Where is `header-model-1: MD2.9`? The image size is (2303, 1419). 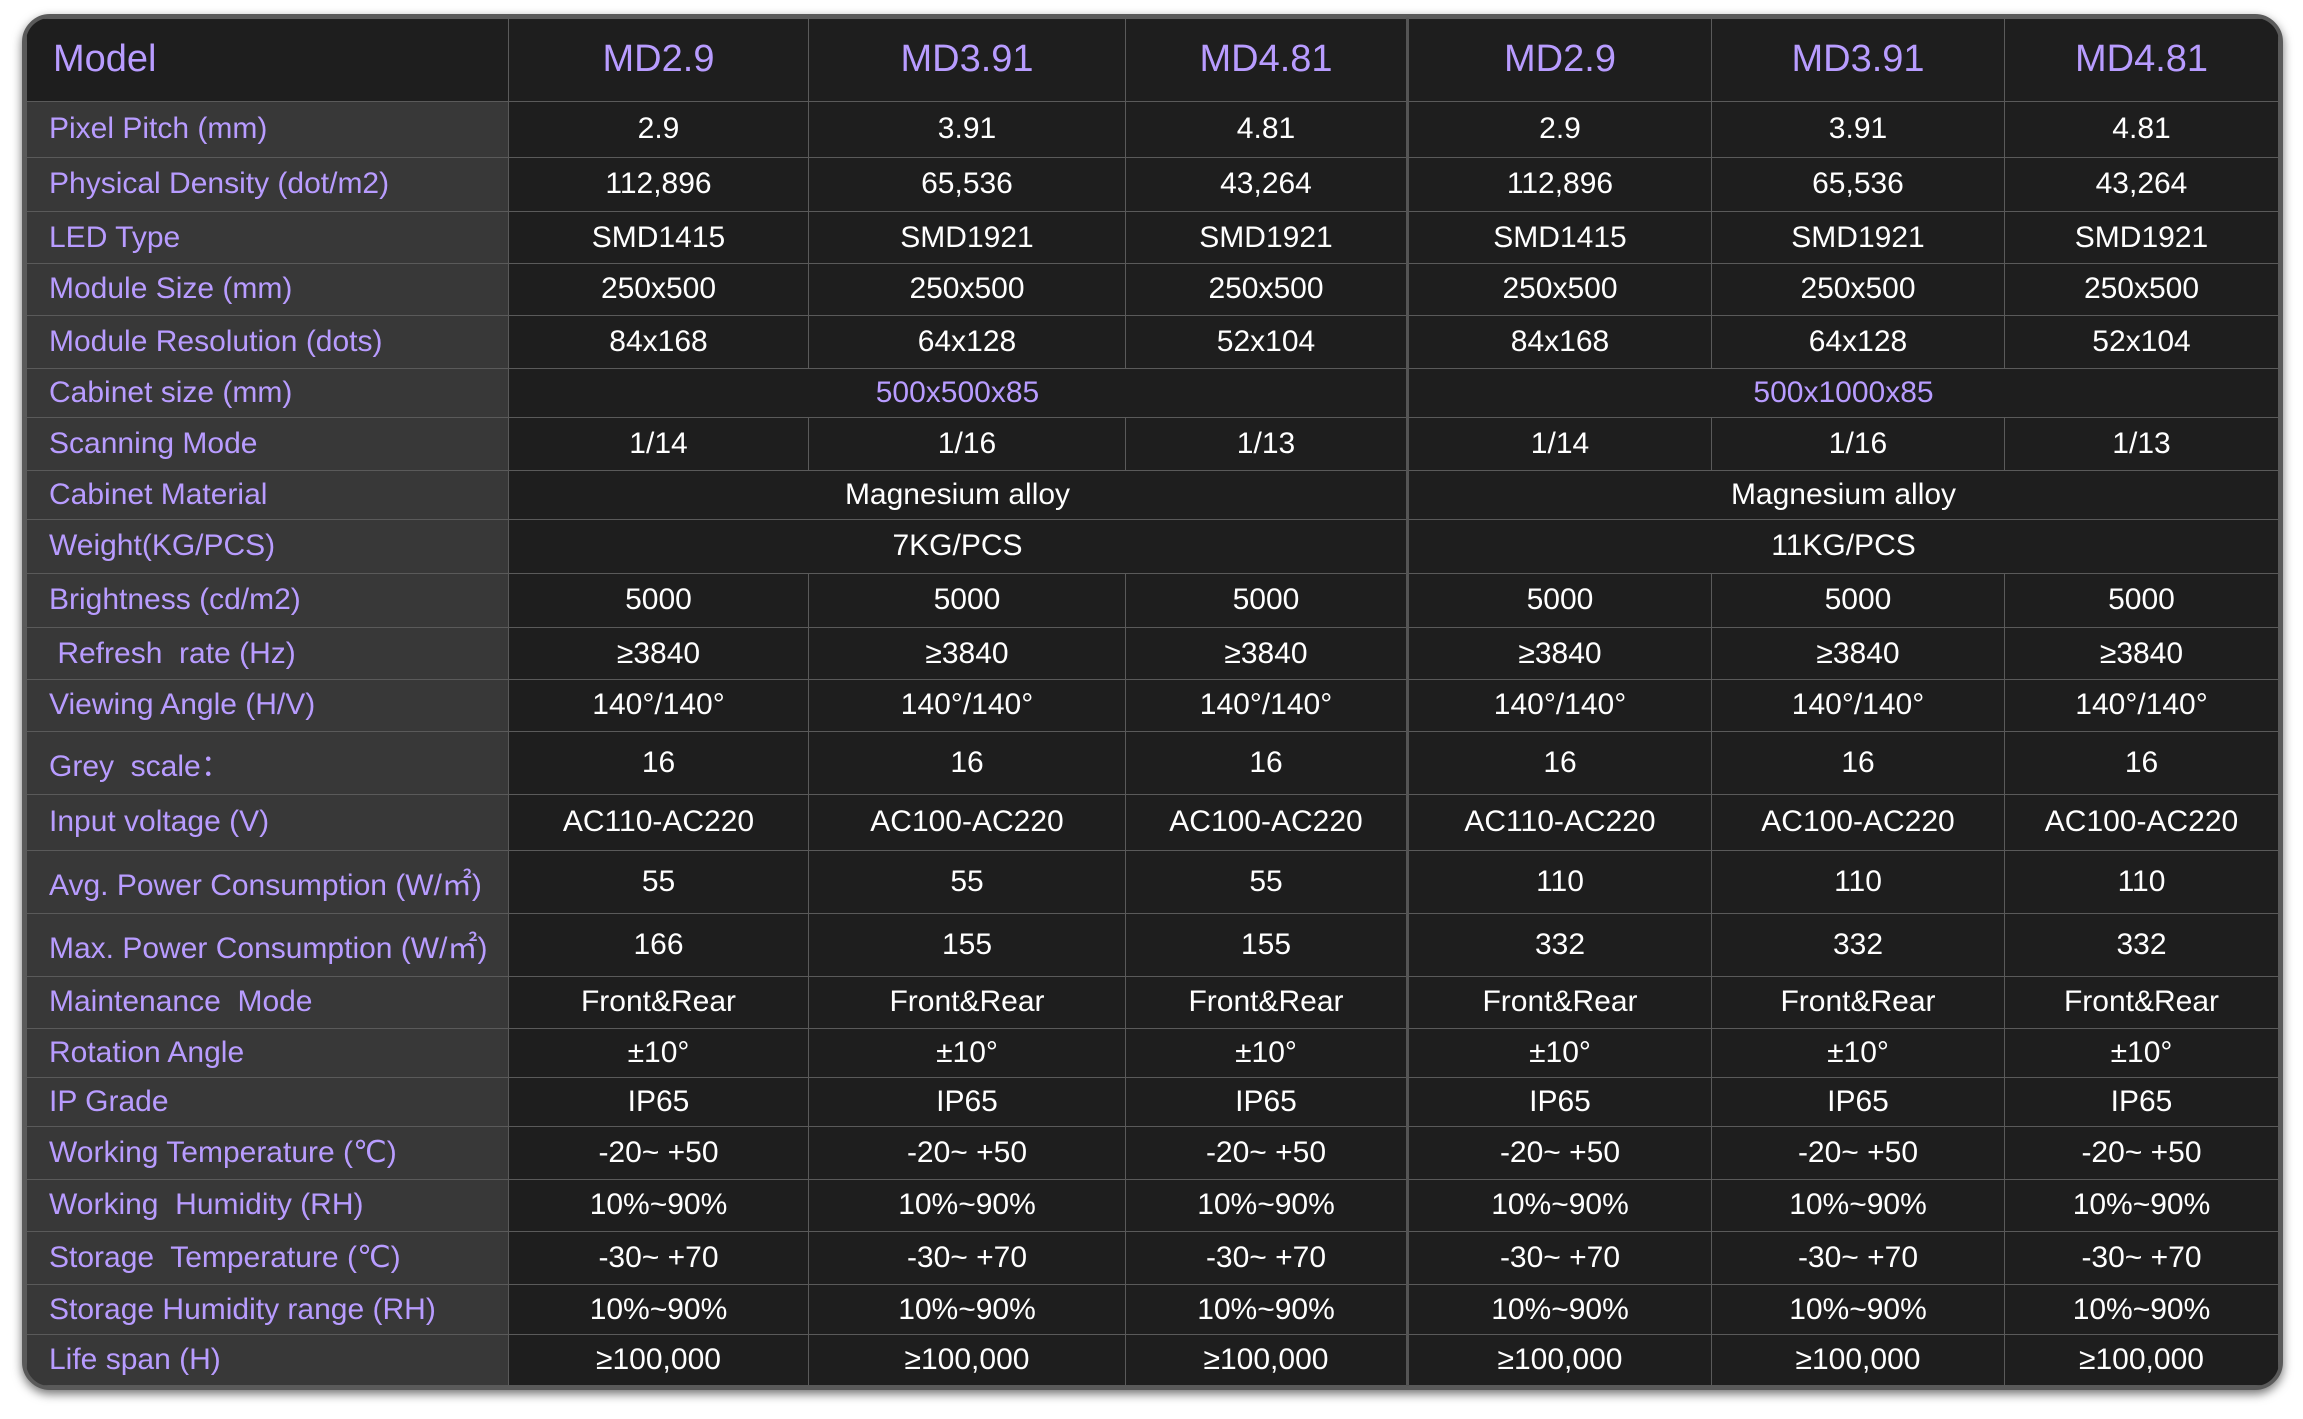
header-model-1: MD2.9 is located at coordinates (658, 60).